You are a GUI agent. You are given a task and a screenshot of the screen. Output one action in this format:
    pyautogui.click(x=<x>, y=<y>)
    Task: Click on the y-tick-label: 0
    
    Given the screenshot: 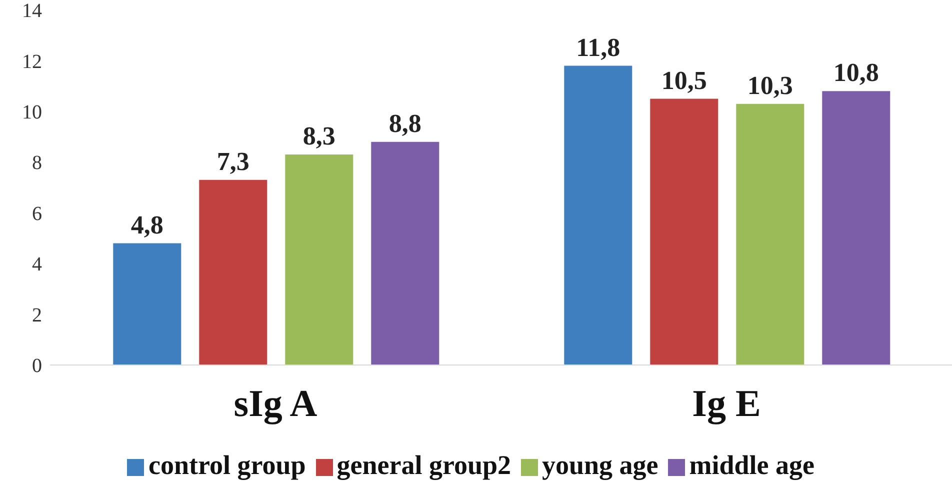 What is the action you would take?
    pyautogui.click(x=37, y=366)
    